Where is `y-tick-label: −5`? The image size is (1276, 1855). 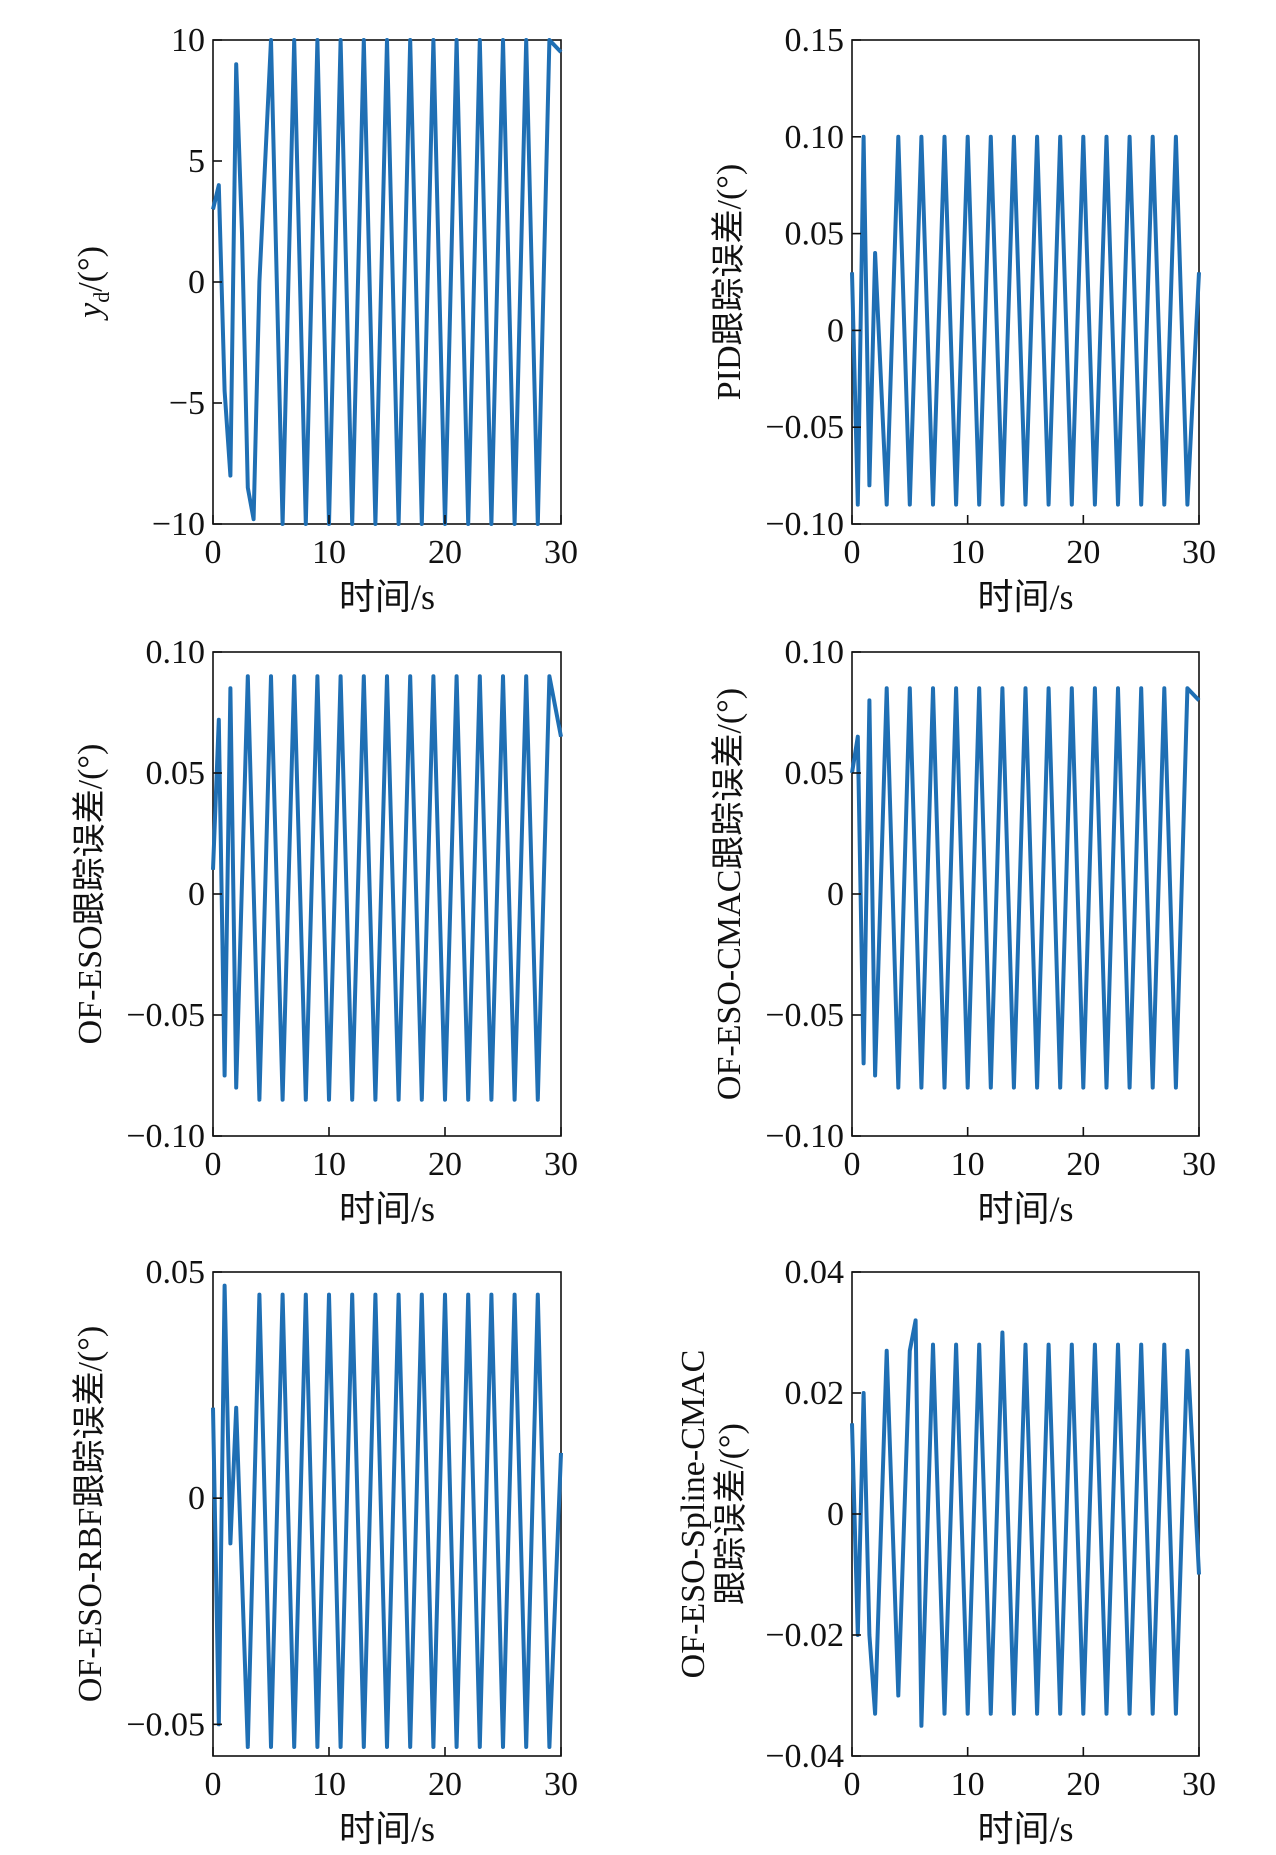
y-tick-label: −5 is located at coordinates (187, 403).